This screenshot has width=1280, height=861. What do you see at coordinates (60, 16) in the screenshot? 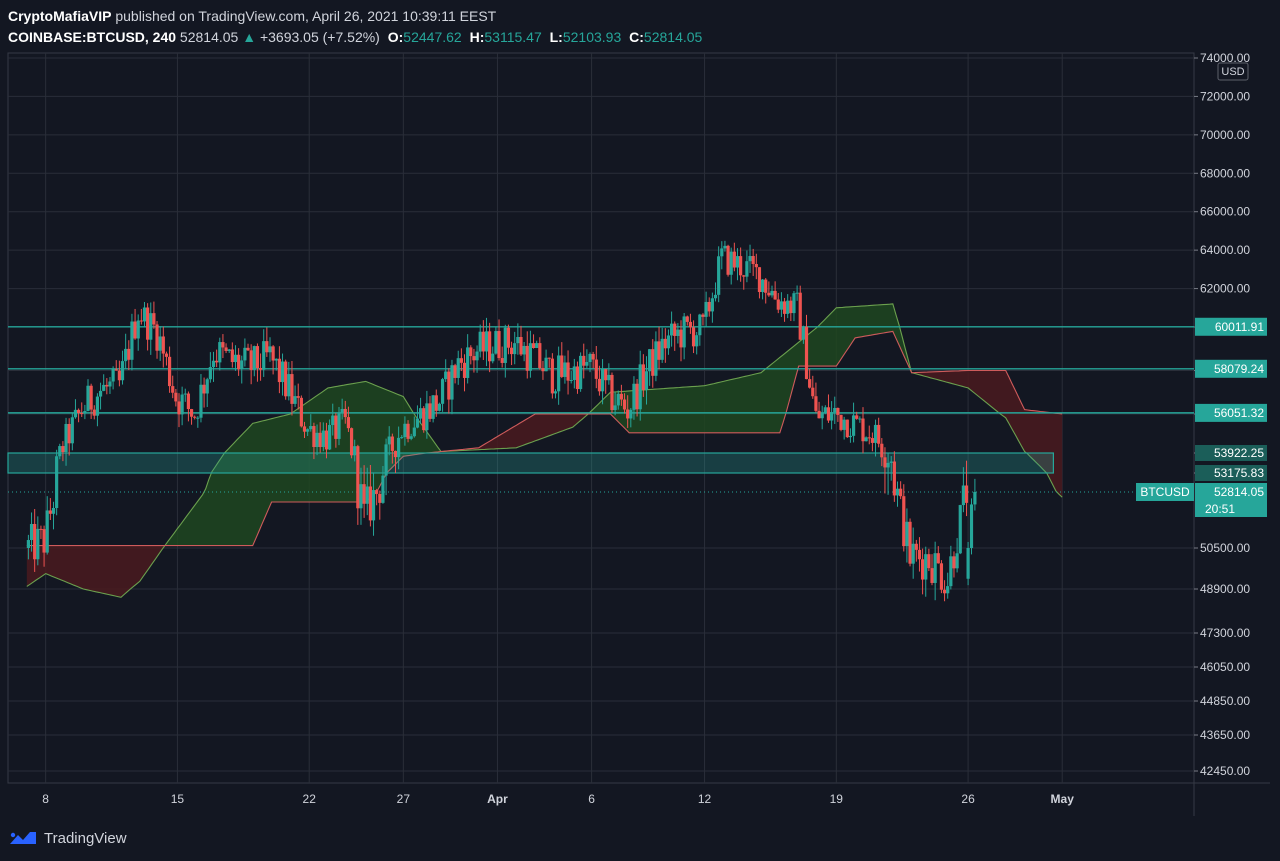
I see `author-name: CryptoMafiaVIP` at bounding box center [60, 16].